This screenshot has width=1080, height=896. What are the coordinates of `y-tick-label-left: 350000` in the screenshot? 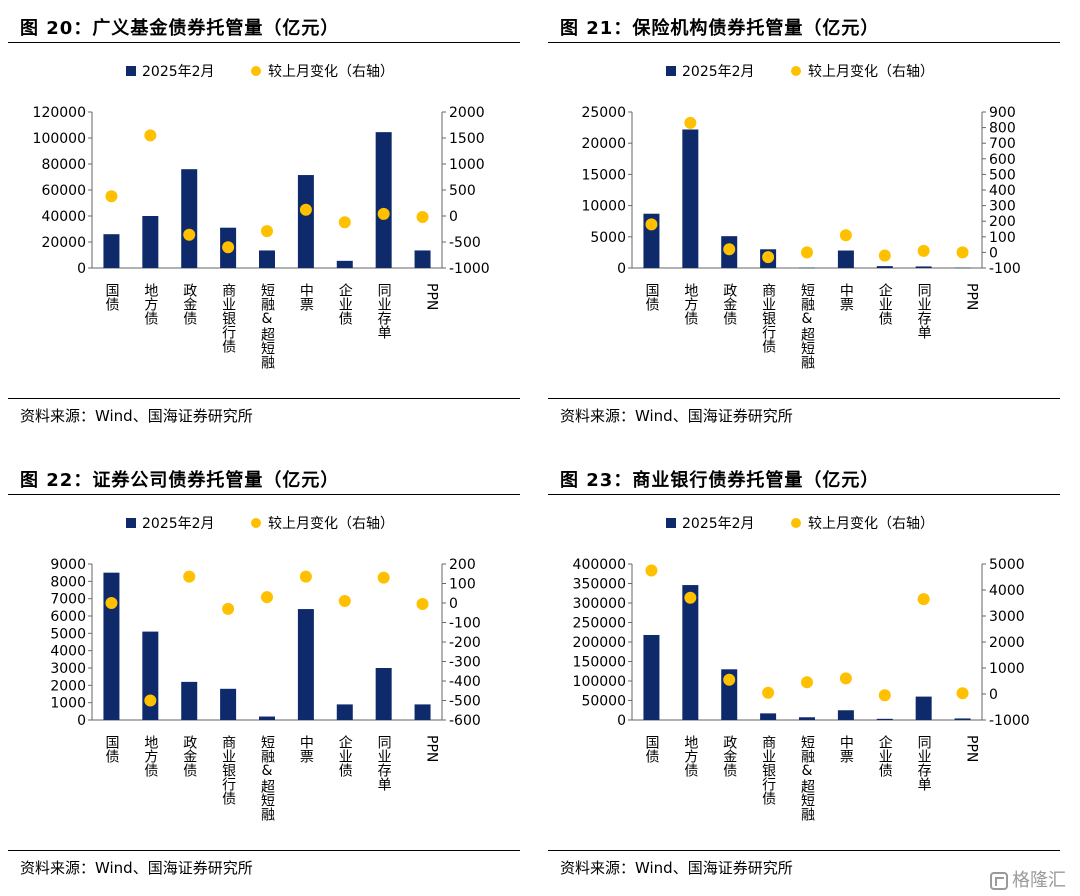 It's located at (599, 585).